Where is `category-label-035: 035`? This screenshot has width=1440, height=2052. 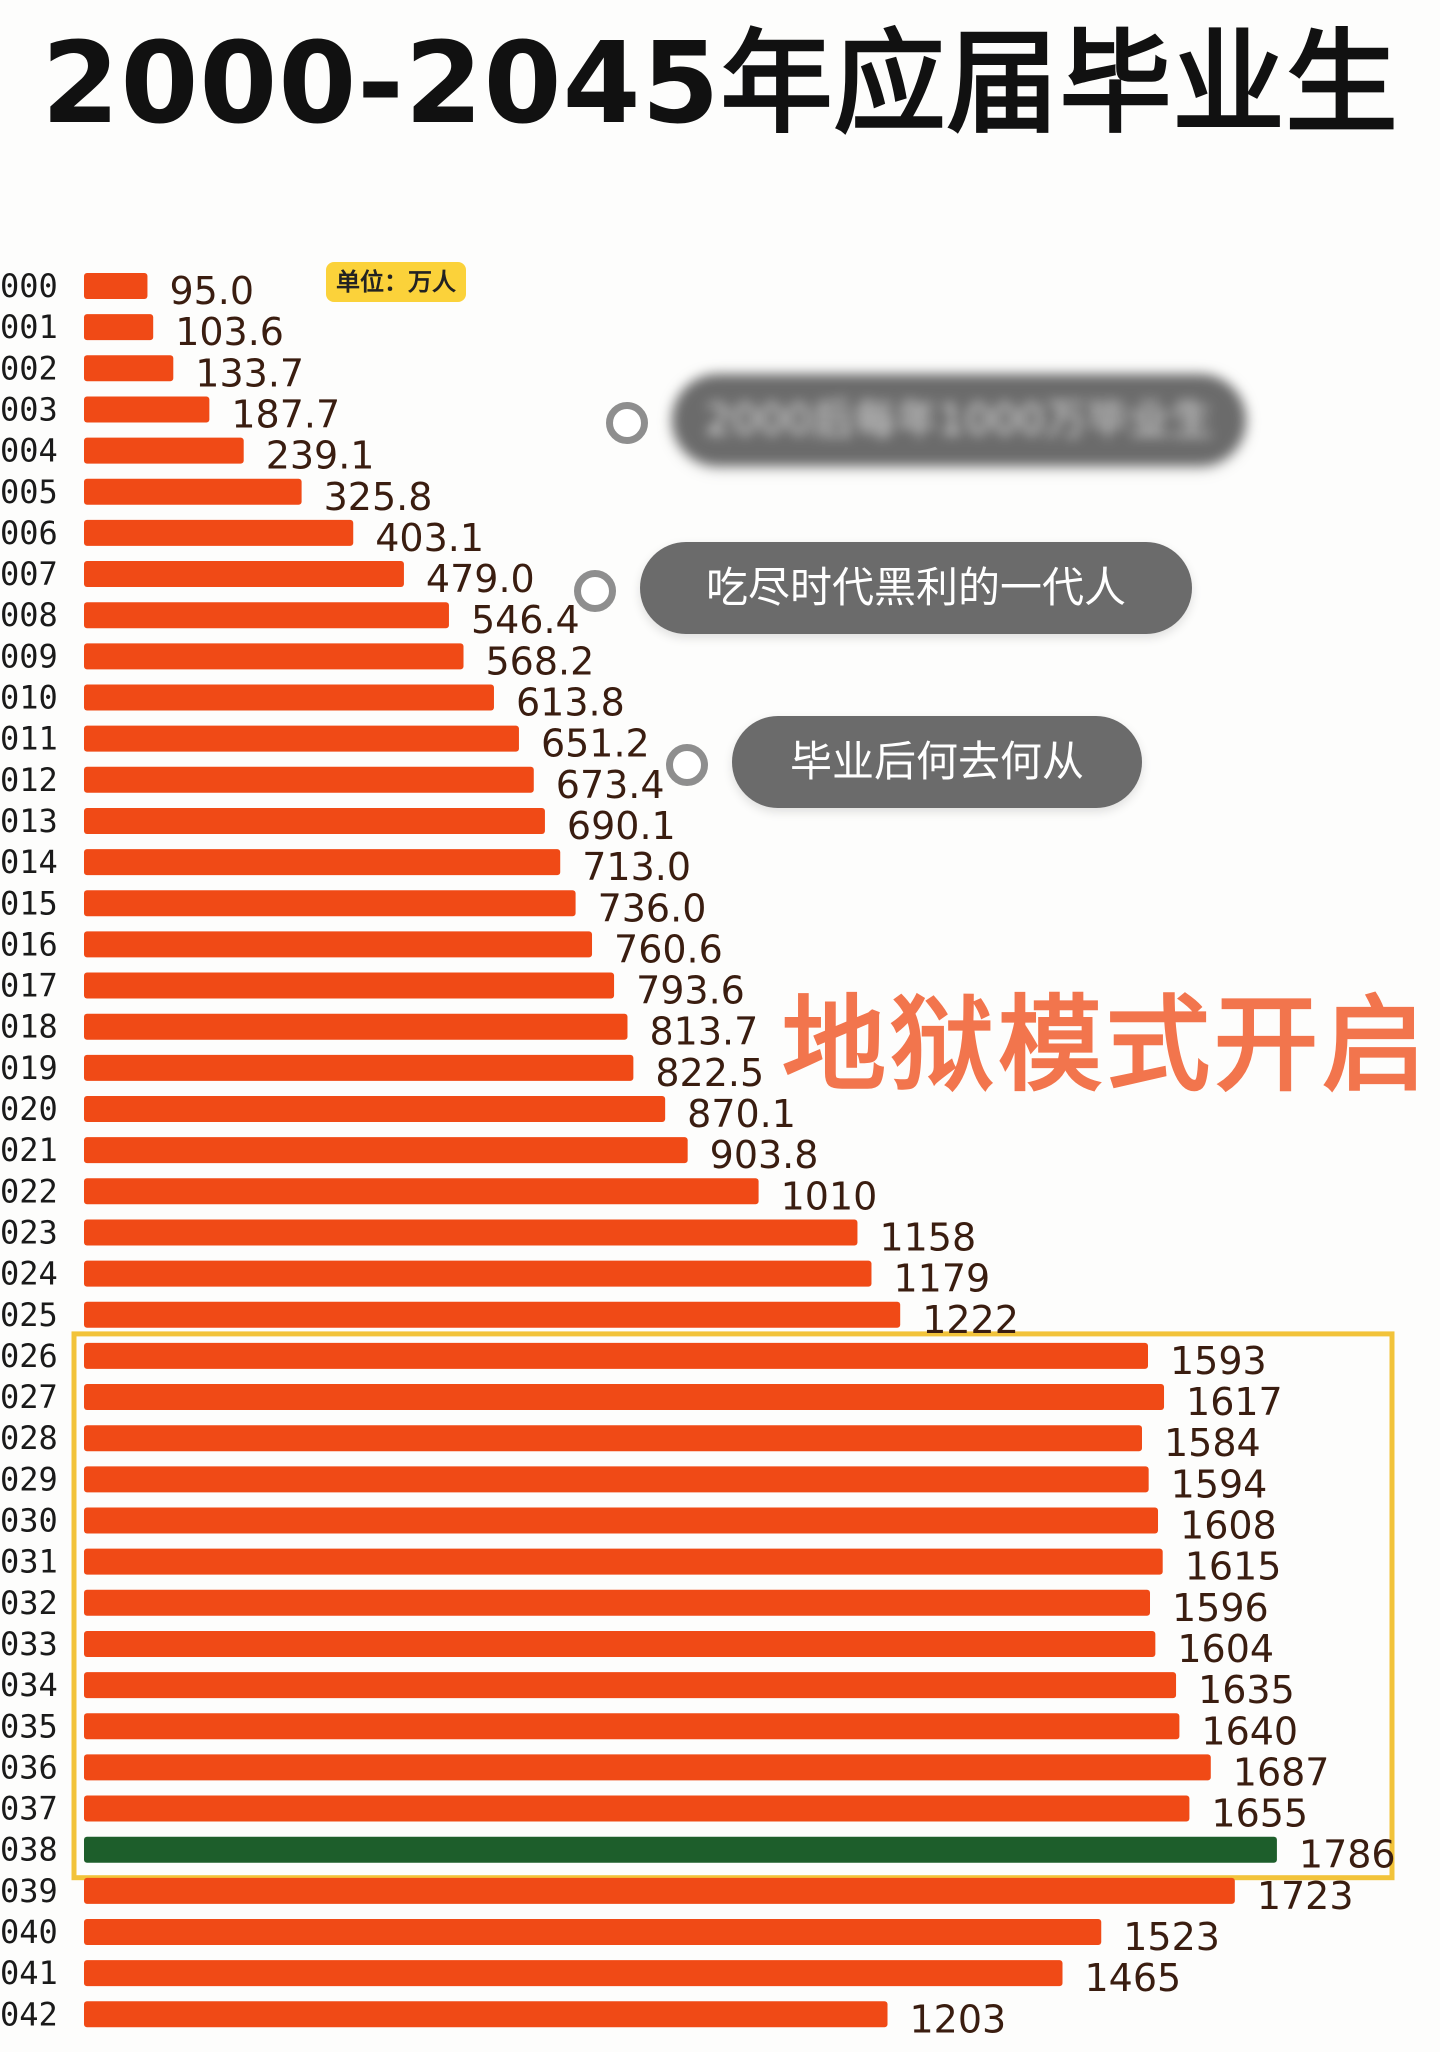
category-label-035: 035 is located at coordinates (29, 1726).